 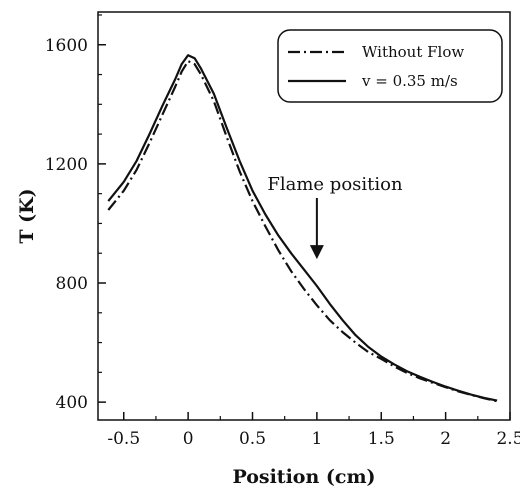 What do you see at coordinates (252, 439) in the screenshot?
I see `x-tick-label: 0.5` at bounding box center [252, 439].